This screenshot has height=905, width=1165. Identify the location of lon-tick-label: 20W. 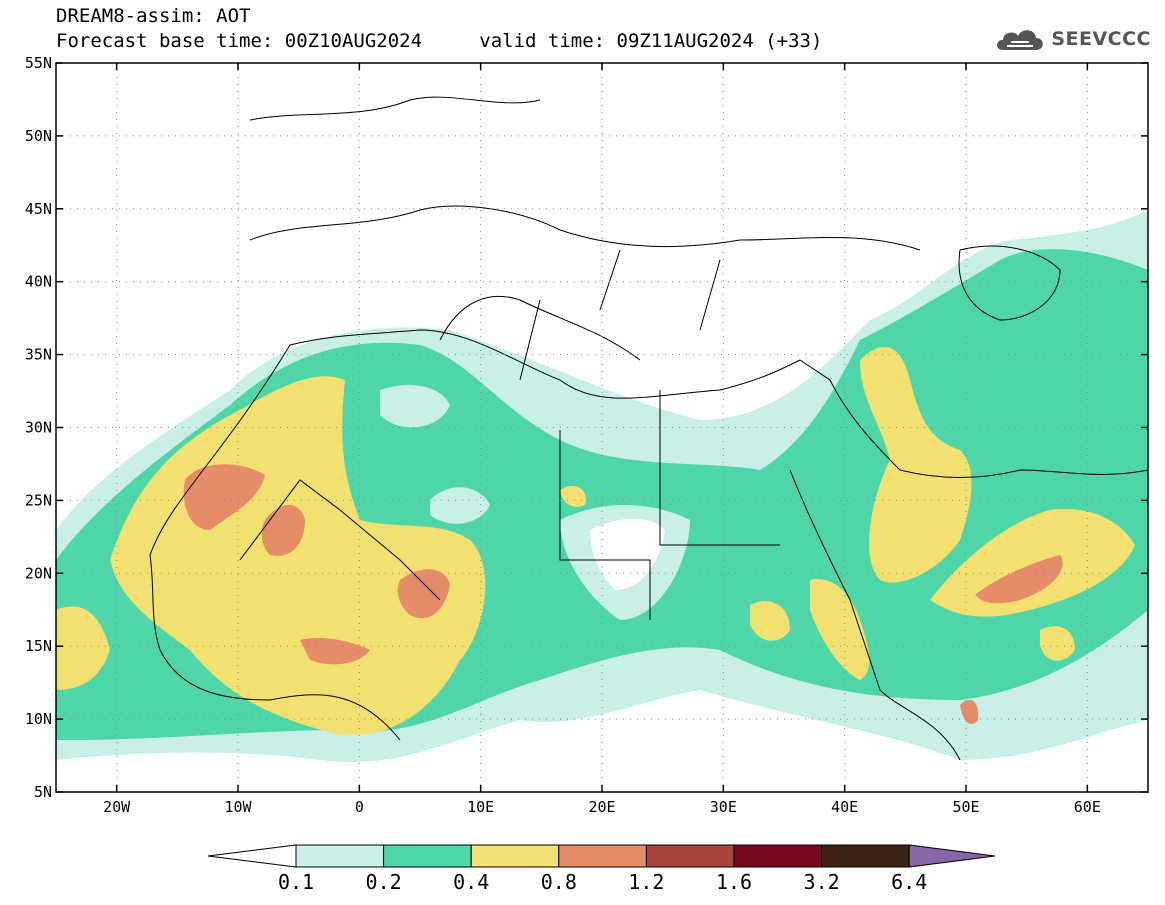
(117, 807).